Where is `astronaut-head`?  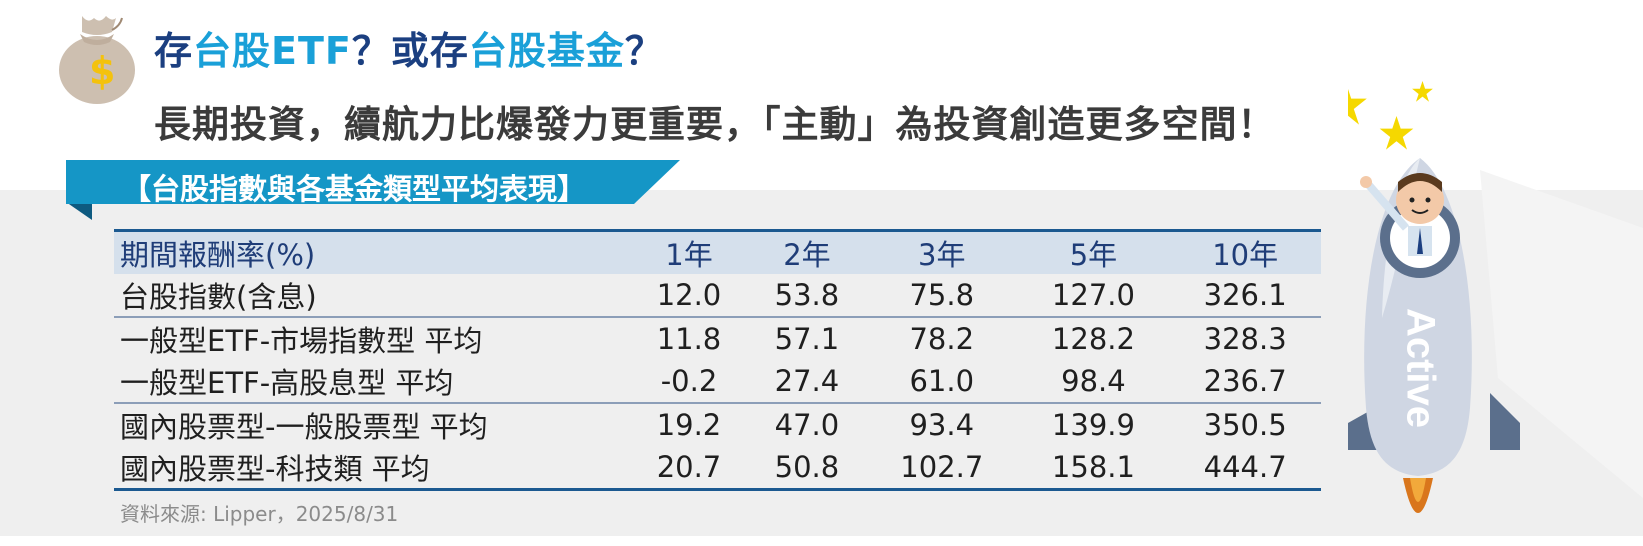 astronaut-head is located at coordinates (1420, 200).